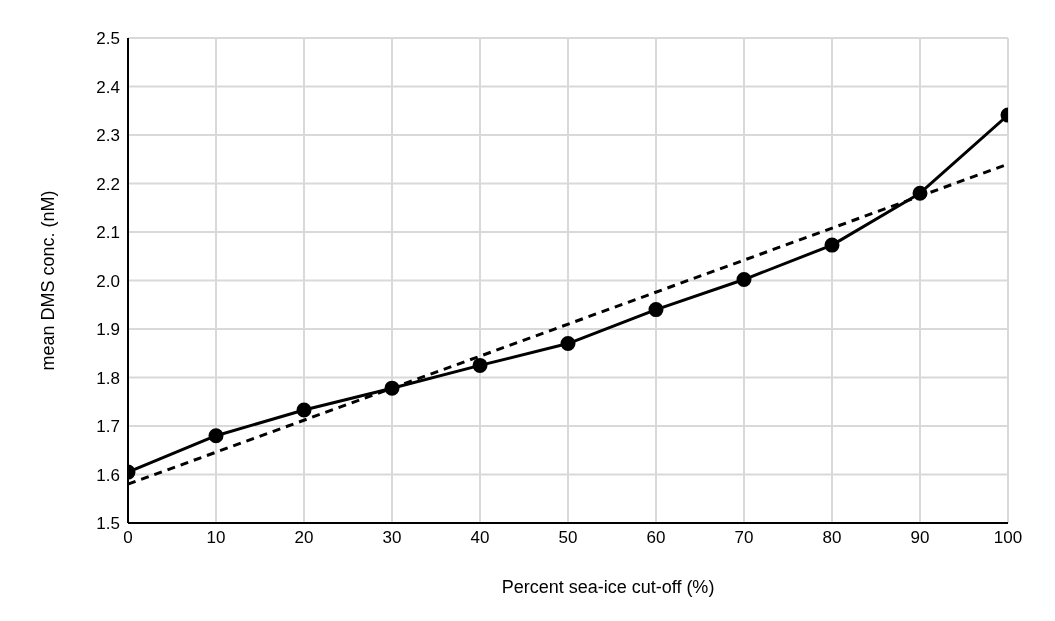  Describe the element at coordinates (744, 538) in the screenshot. I see `x-tick-label: 70` at that location.